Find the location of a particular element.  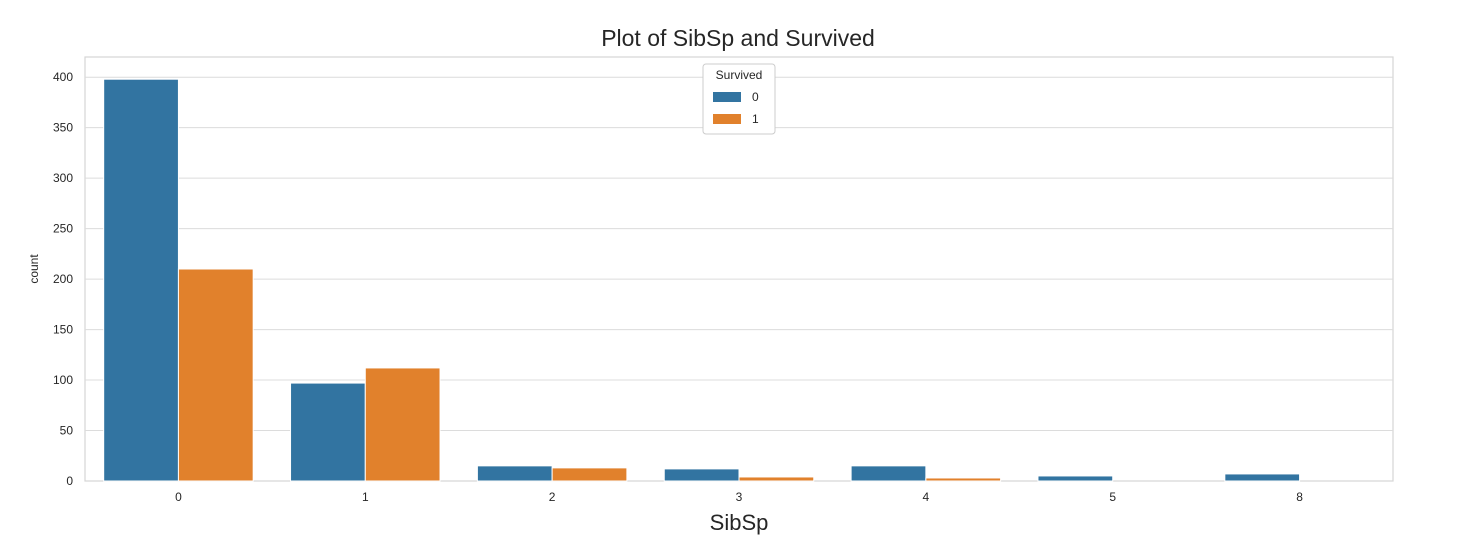

legend-label: 1 is located at coordinates (755, 119).